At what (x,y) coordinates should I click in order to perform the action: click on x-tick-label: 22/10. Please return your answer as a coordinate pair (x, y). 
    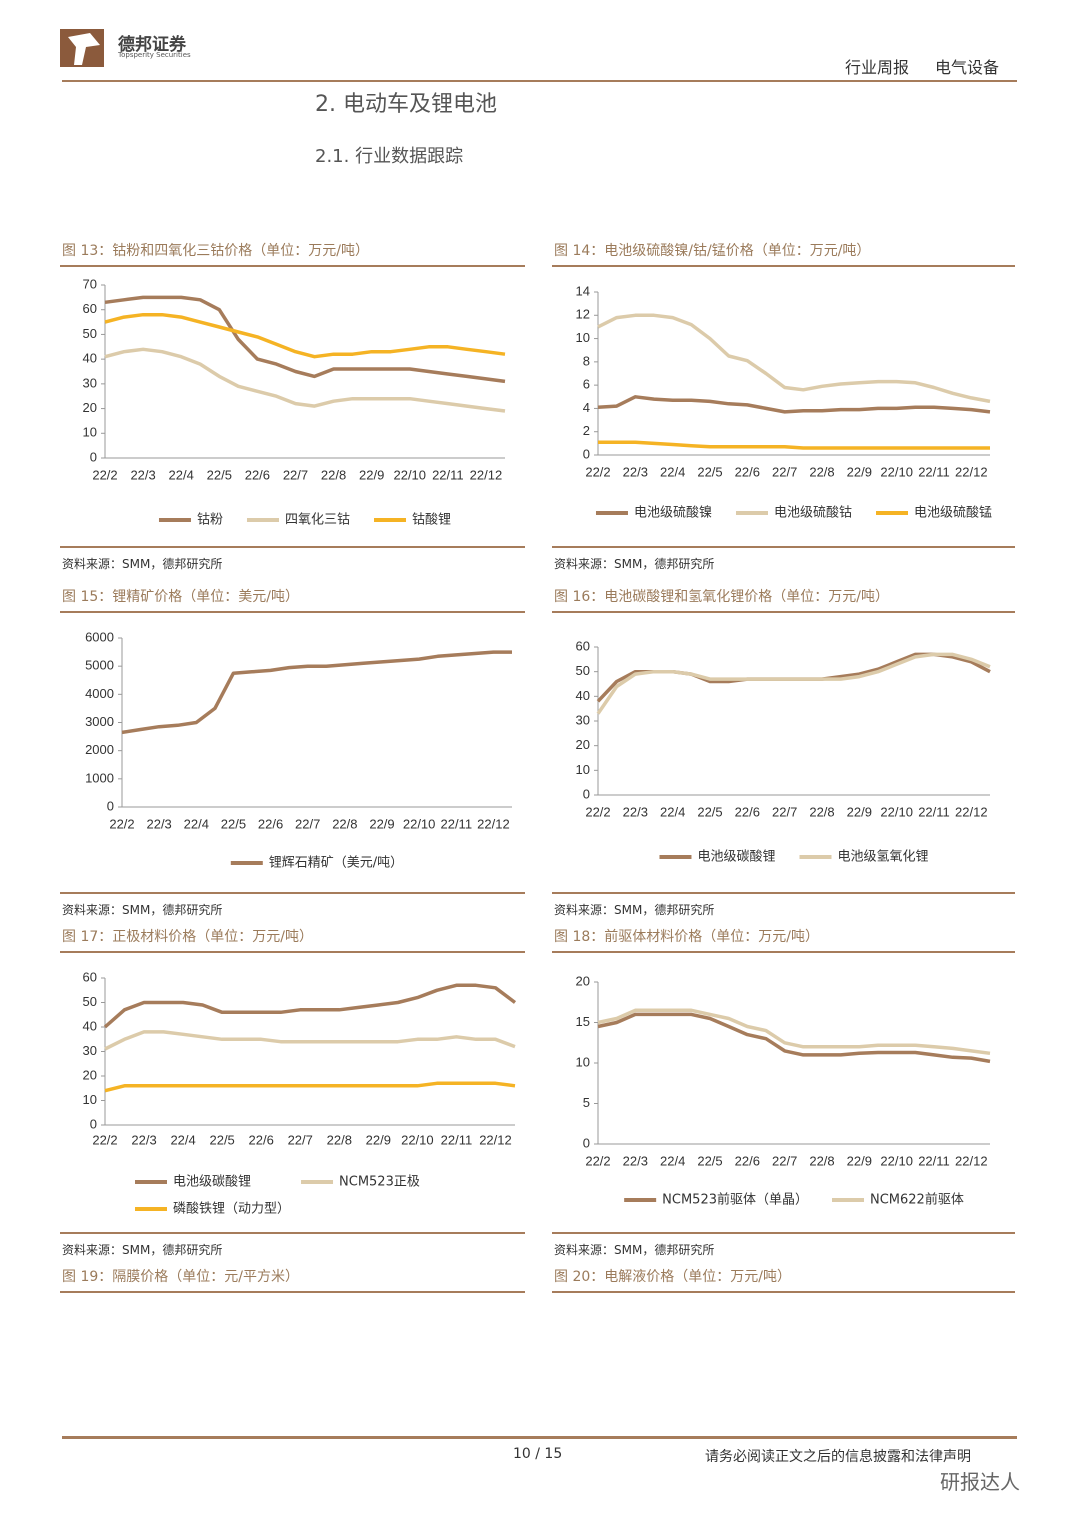
    Looking at the image, I should click on (417, 1139).